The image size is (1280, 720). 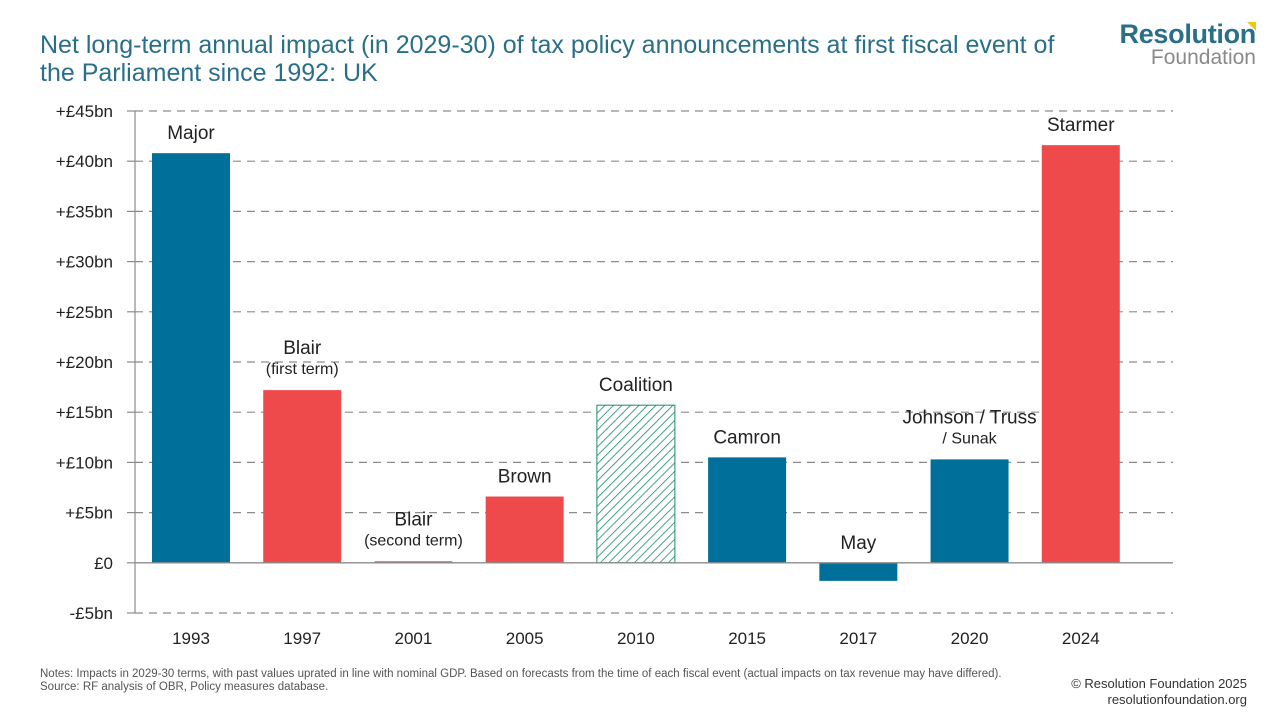 I want to click on y-tick-label: +£35bn, so click(x=84, y=211).